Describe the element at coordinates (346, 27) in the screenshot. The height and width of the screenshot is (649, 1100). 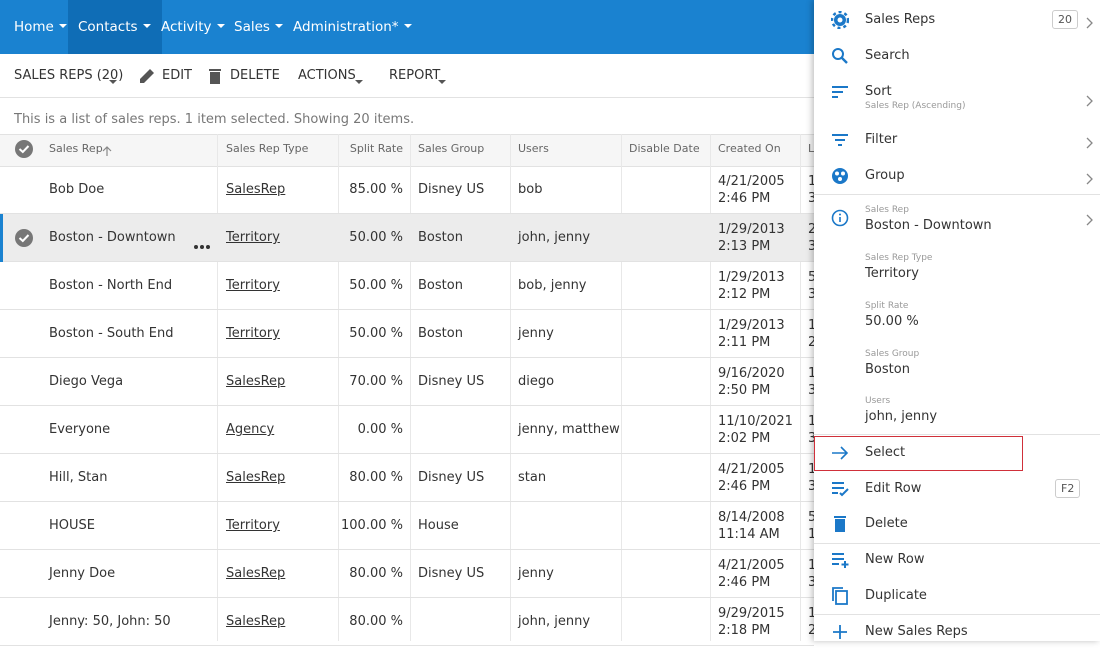
I see `nav-label: Administration*` at that location.